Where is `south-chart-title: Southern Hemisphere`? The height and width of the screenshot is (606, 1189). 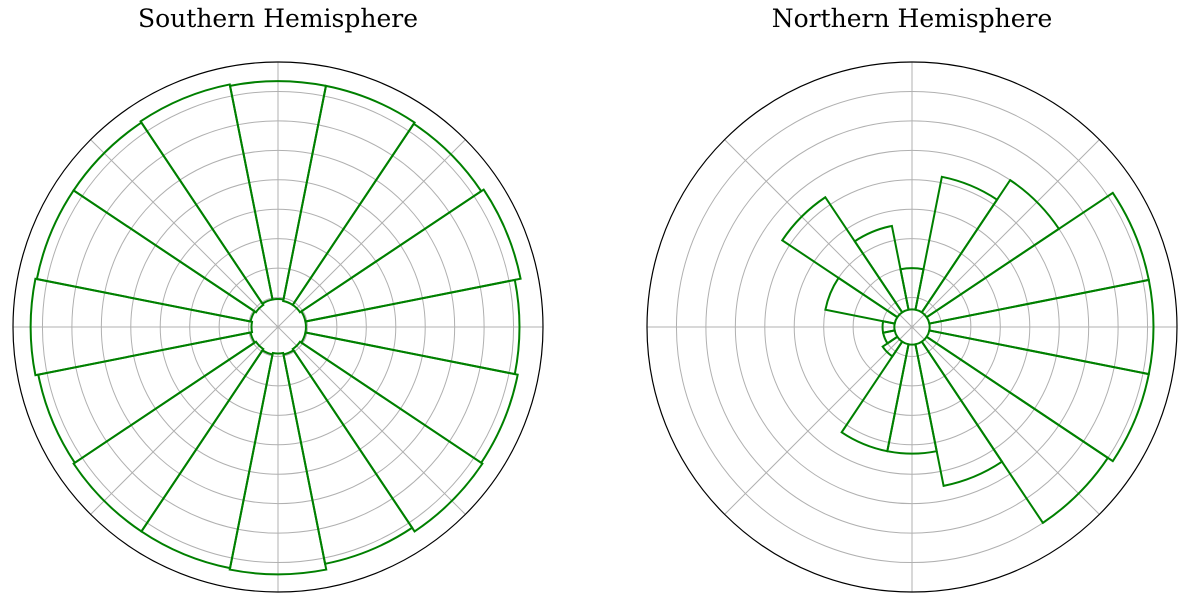
south-chart-title: Southern Hemisphere is located at coordinates (278, 18).